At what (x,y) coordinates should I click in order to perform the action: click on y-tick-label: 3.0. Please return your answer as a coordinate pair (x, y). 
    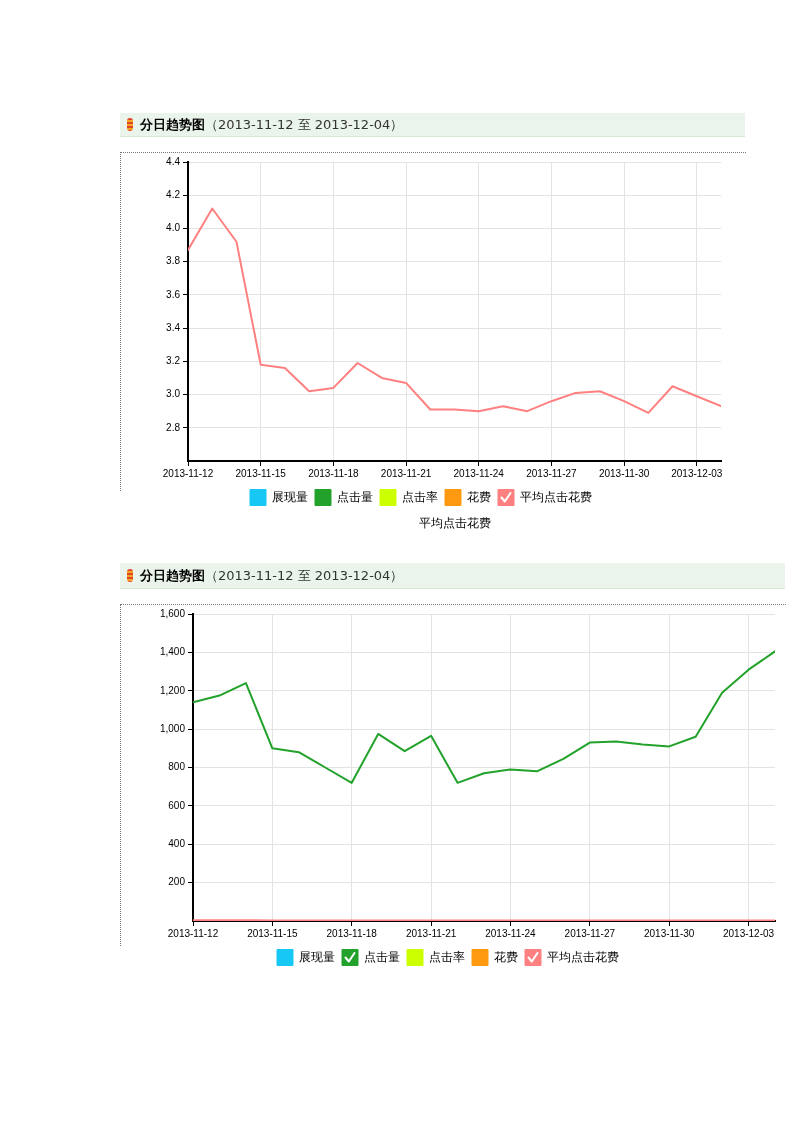
    Looking at the image, I should click on (173, 394).